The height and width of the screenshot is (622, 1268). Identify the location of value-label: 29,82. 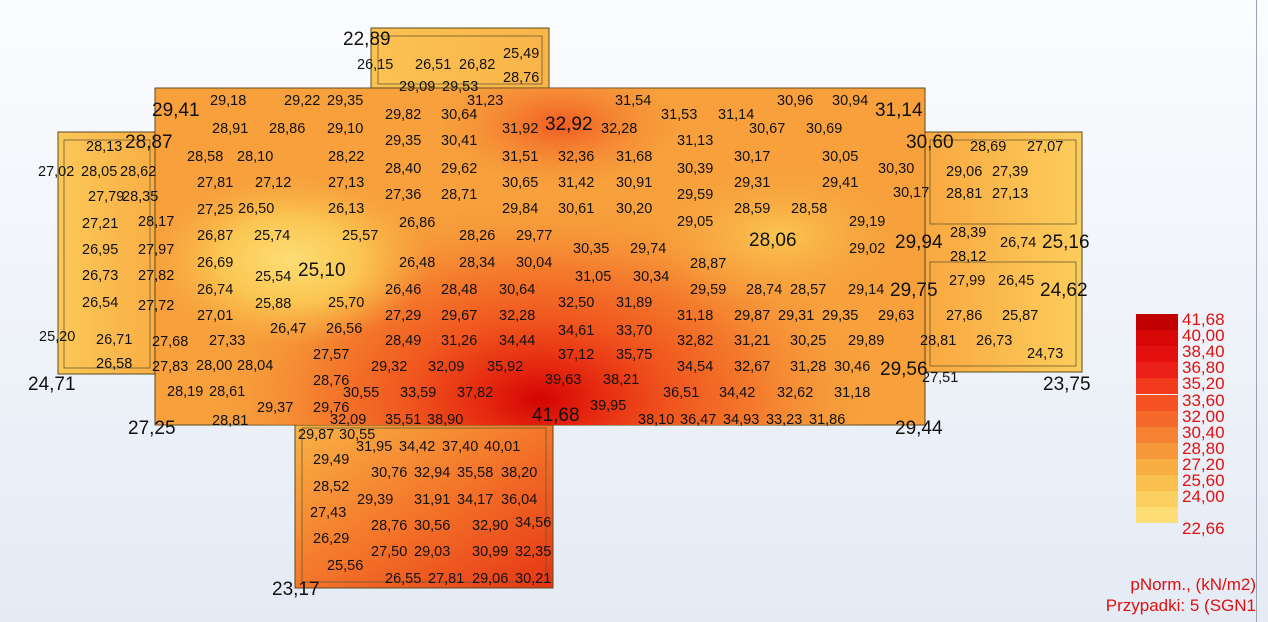
(403, 115).